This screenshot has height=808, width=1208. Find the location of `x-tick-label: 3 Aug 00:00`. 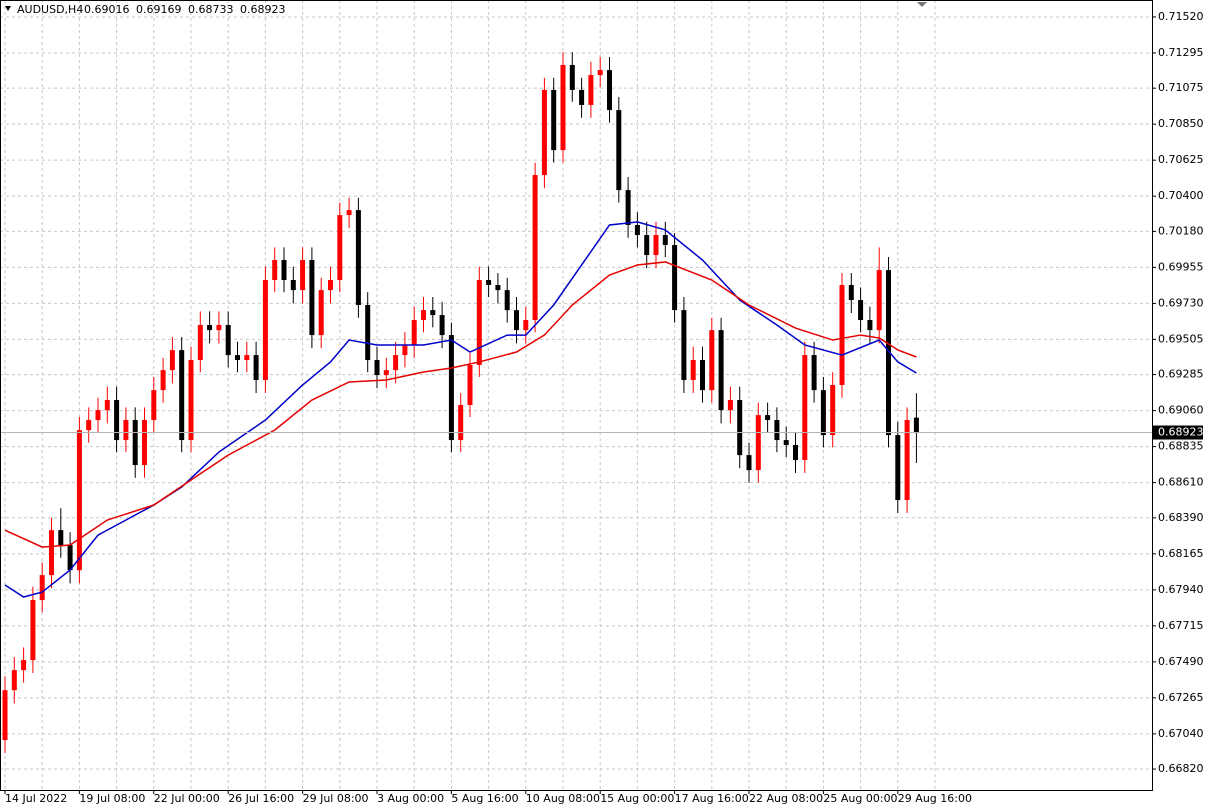

x-tick-label: 3 Aug 00:00 is located at coordinates (410, 798).